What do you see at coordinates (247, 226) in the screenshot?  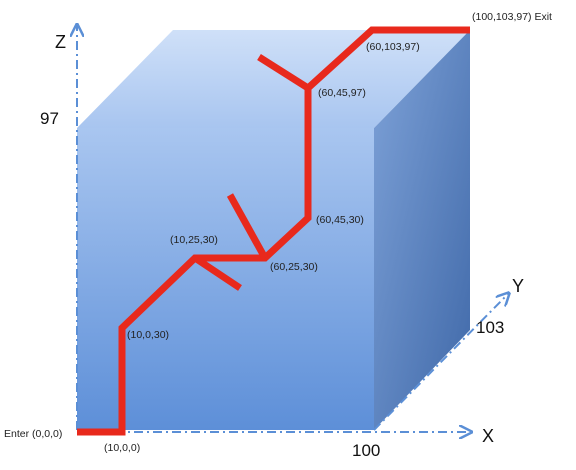 I see `route-branch-b` at bounding box center [247, 226].